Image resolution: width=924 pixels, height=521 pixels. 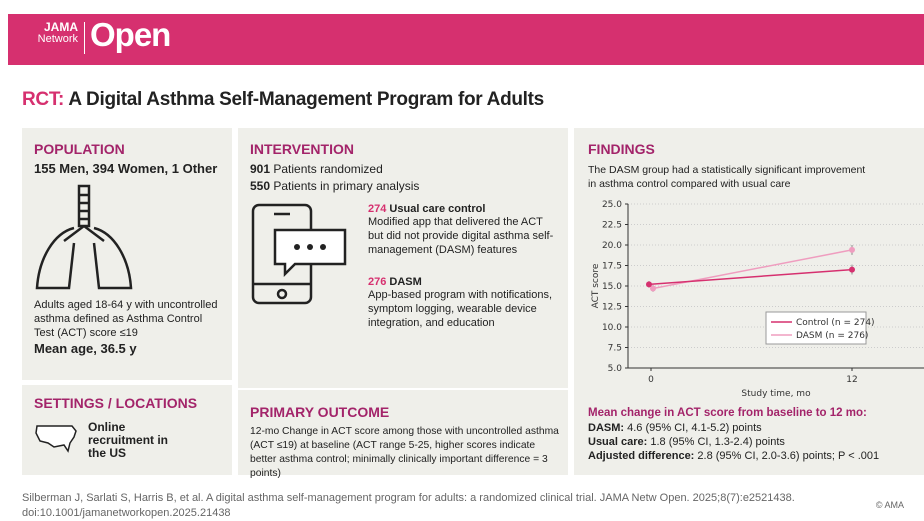 I want to click on y-axis-label: ACT score, so click(x=596, y=285).